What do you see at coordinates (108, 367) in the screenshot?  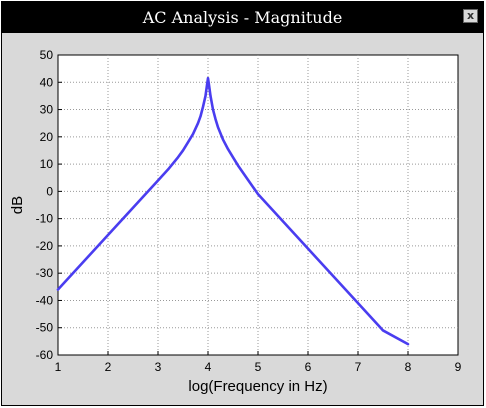 I see `x-tick-label: 2` at bounding box center [108, 367].